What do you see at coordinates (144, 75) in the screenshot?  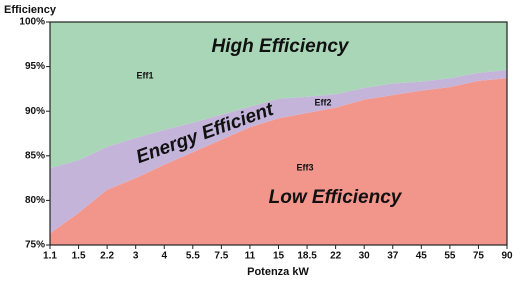 I see `region-name: Eff1` at bounding box center [144, 75].